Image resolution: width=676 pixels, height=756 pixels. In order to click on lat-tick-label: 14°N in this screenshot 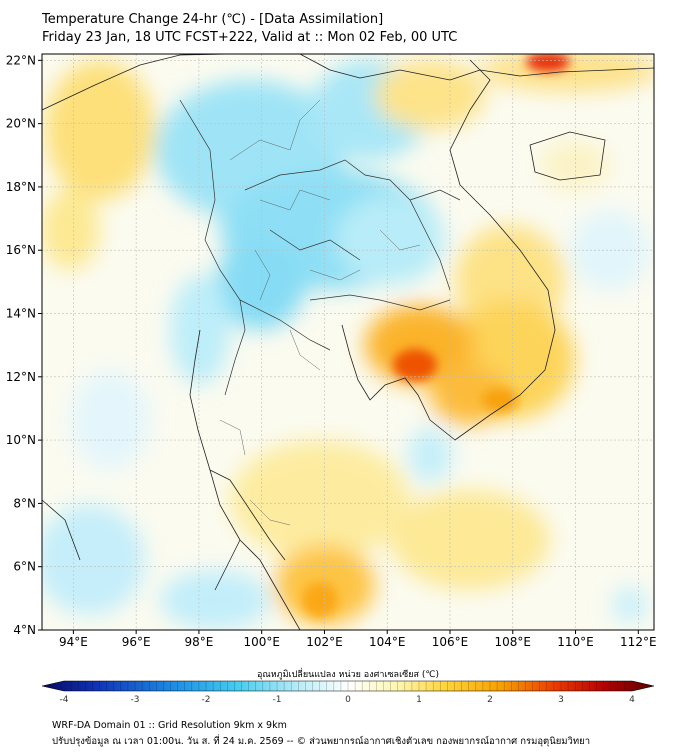, I will do `click(21, 314)`.